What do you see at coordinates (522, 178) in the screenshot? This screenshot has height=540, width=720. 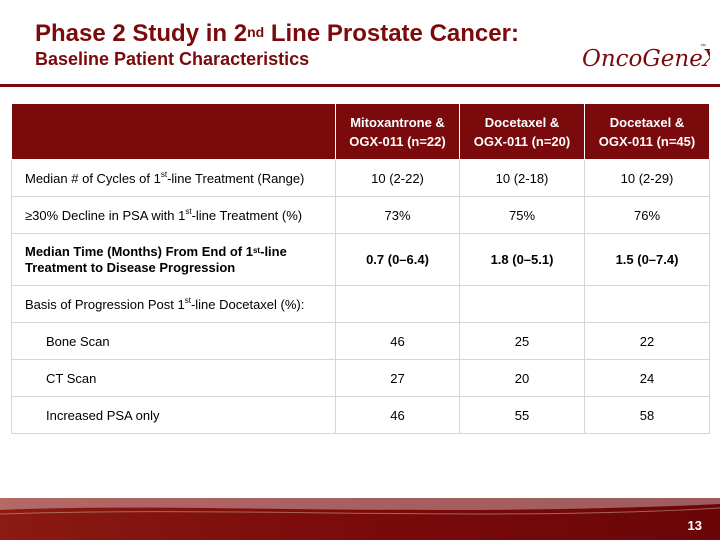 I see `table-cell: 10 (2-18)` at bounding box center [522, 178].